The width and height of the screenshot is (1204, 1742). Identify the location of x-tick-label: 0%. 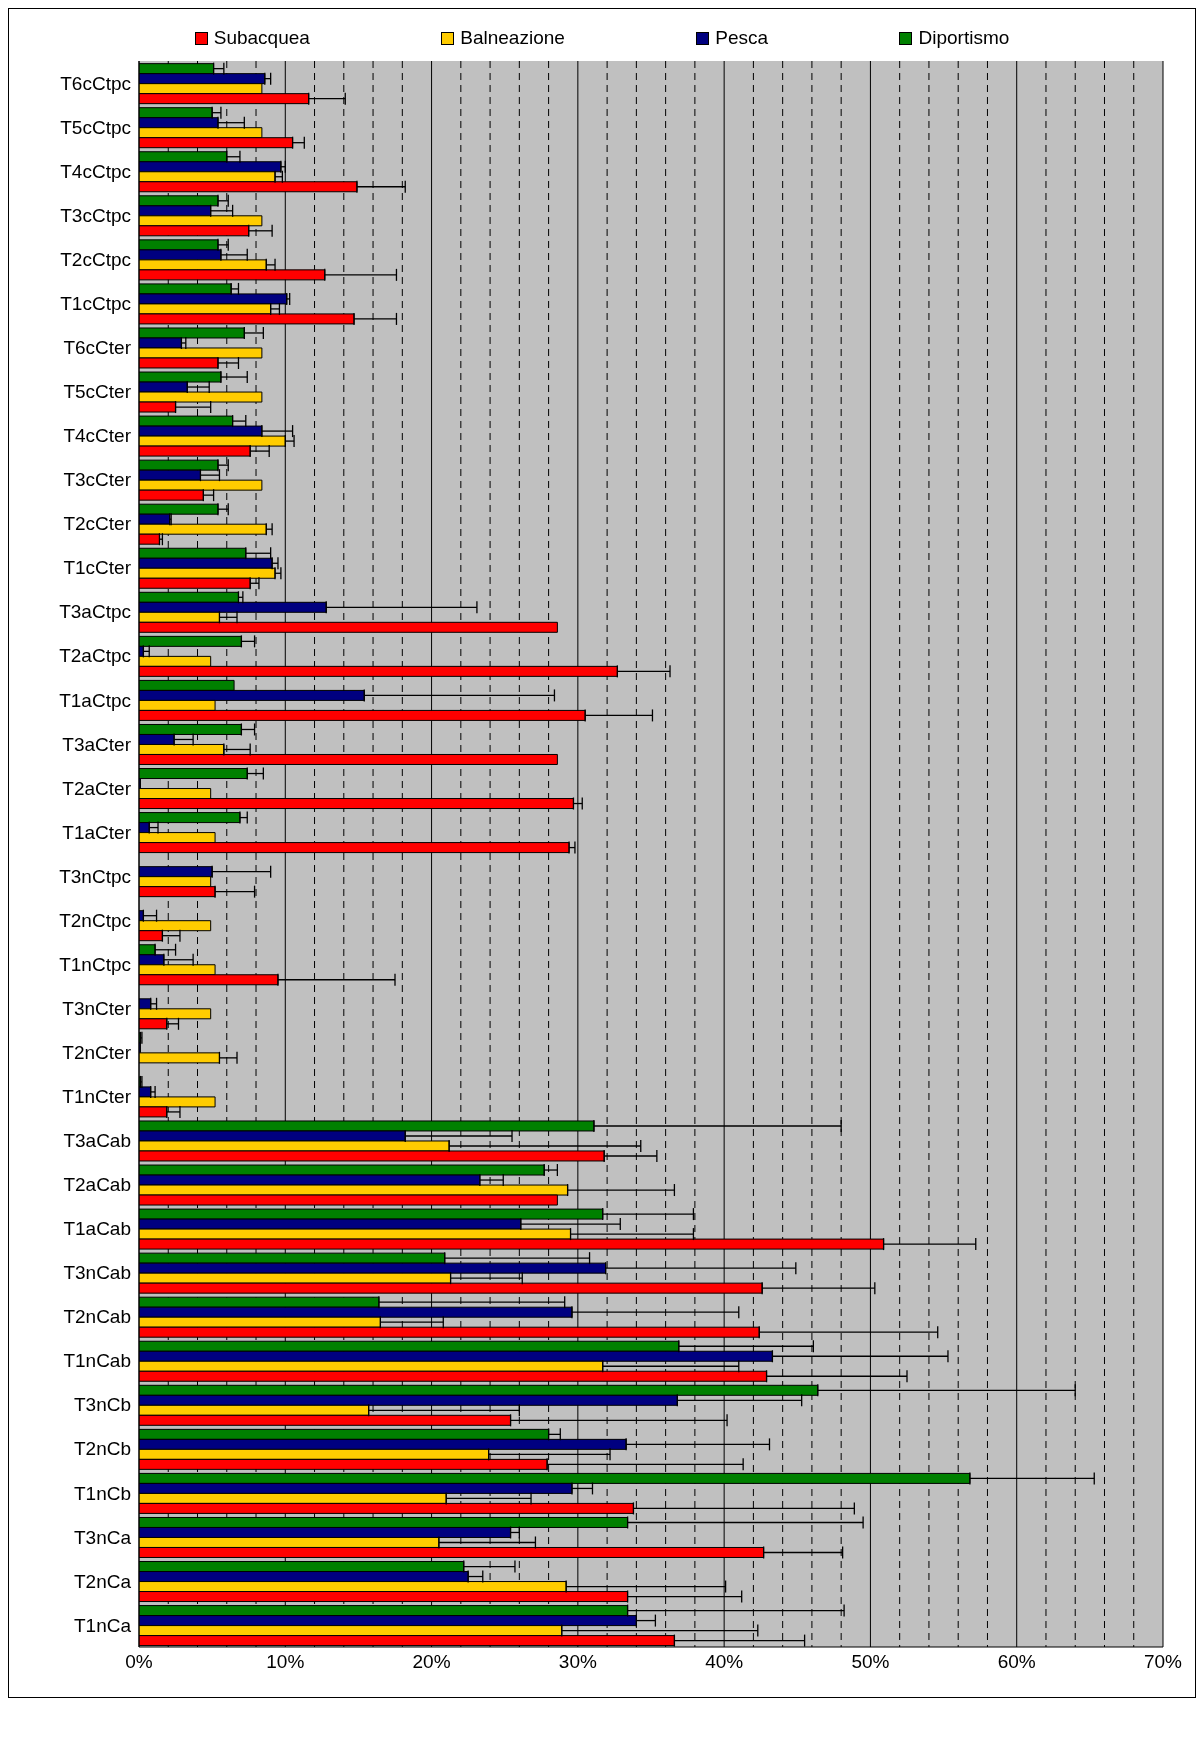
(139, 1662).